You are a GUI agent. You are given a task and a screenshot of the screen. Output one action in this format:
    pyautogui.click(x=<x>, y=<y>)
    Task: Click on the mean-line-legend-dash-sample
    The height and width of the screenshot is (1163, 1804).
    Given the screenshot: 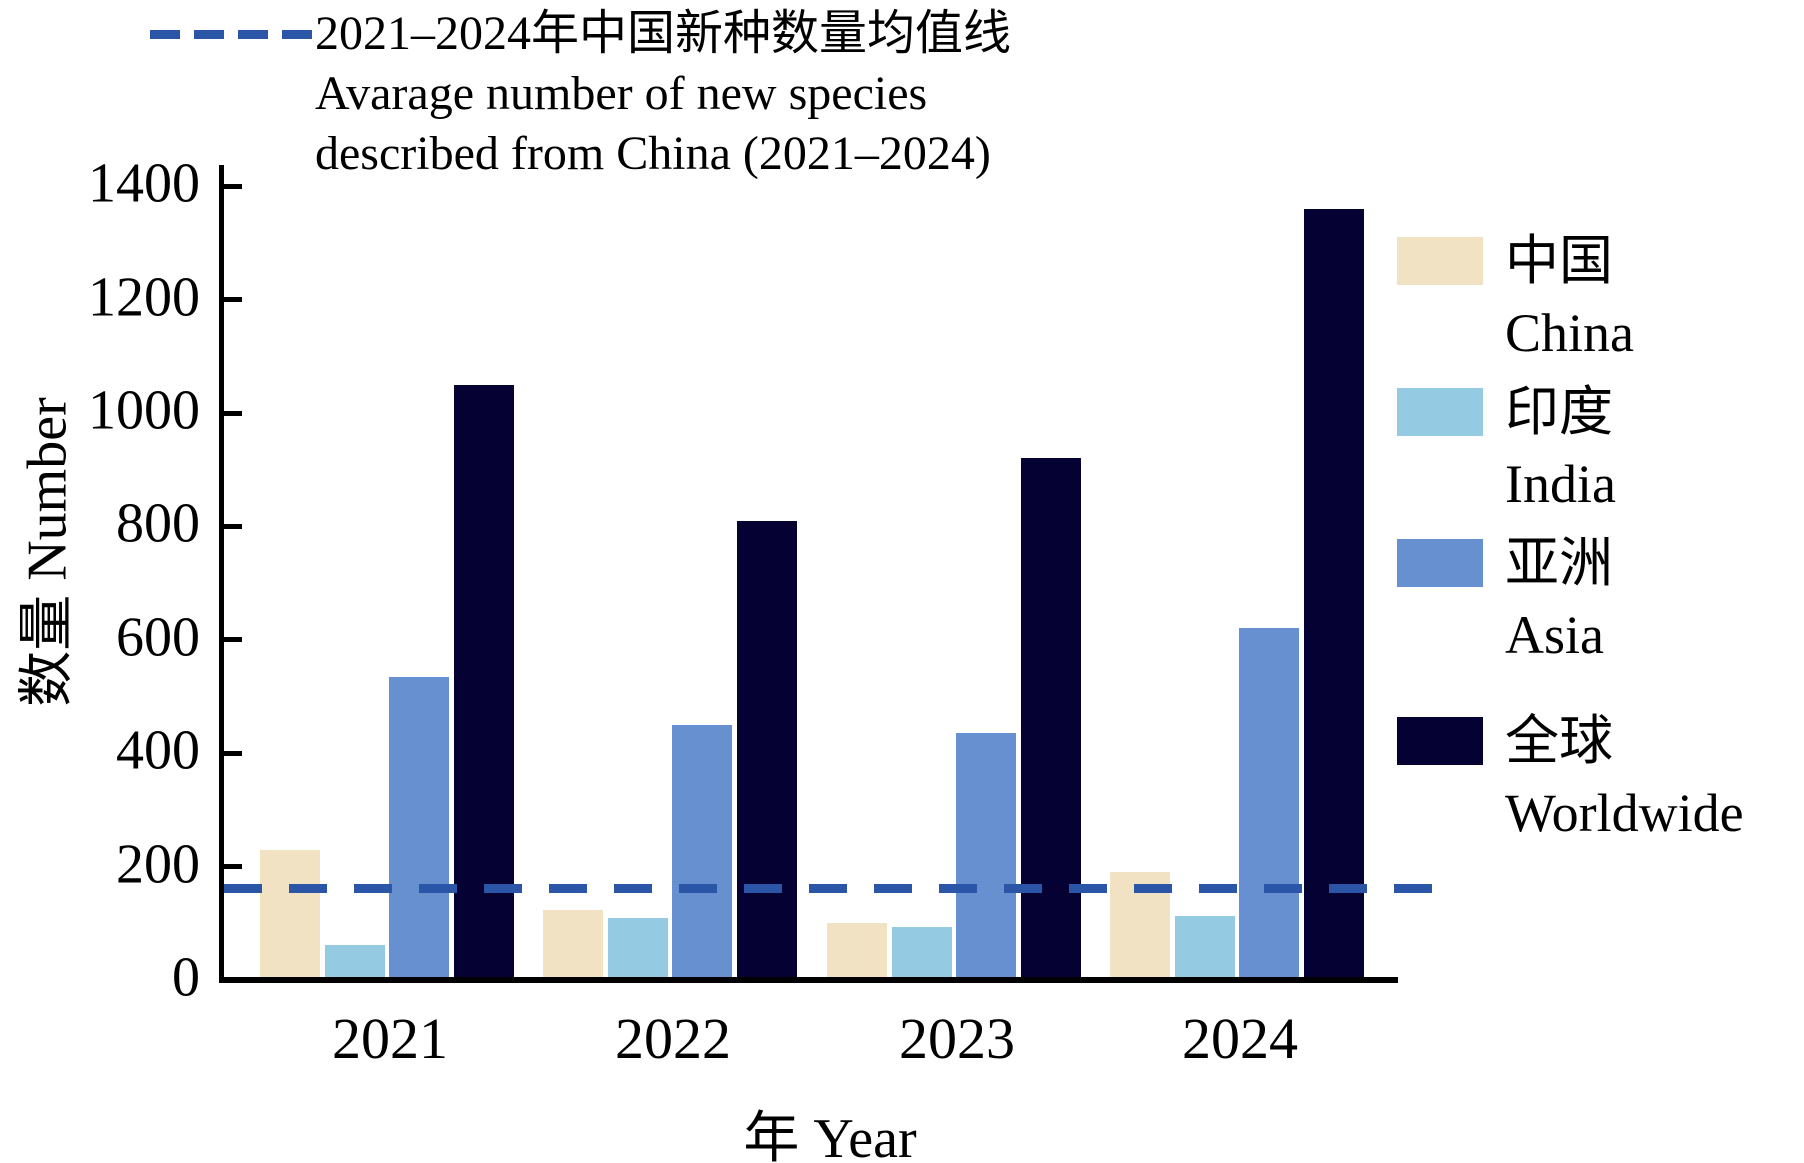 What is the action you would take?
    pyautogui.click(x=237, y=34)
    